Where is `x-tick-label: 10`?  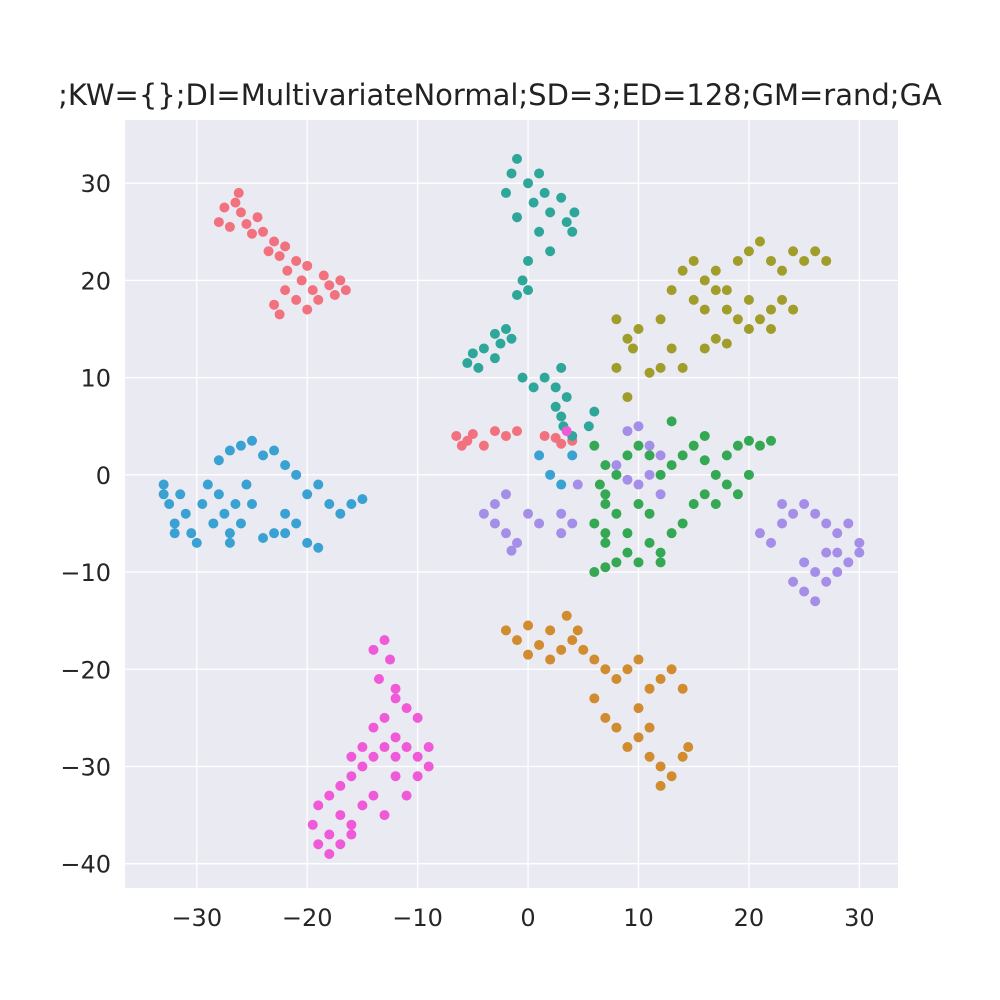 x-tick-label: 10 is located at coordinates (638, 918).